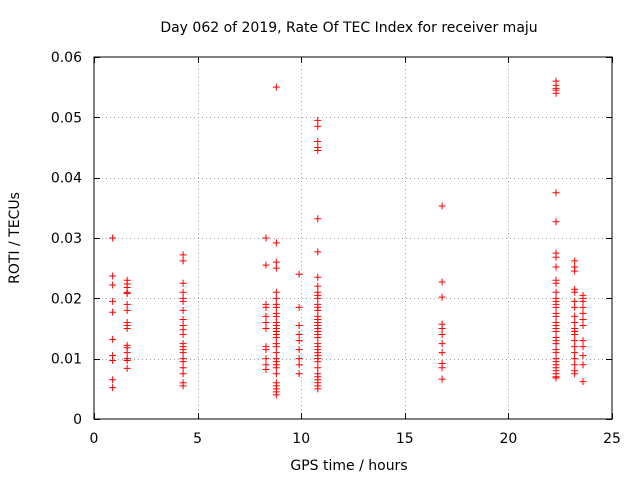  What do you see at coordinates (508, 439) in the screenshot?
I see `x-tick-label: 20` at bounding box center [508, 439].